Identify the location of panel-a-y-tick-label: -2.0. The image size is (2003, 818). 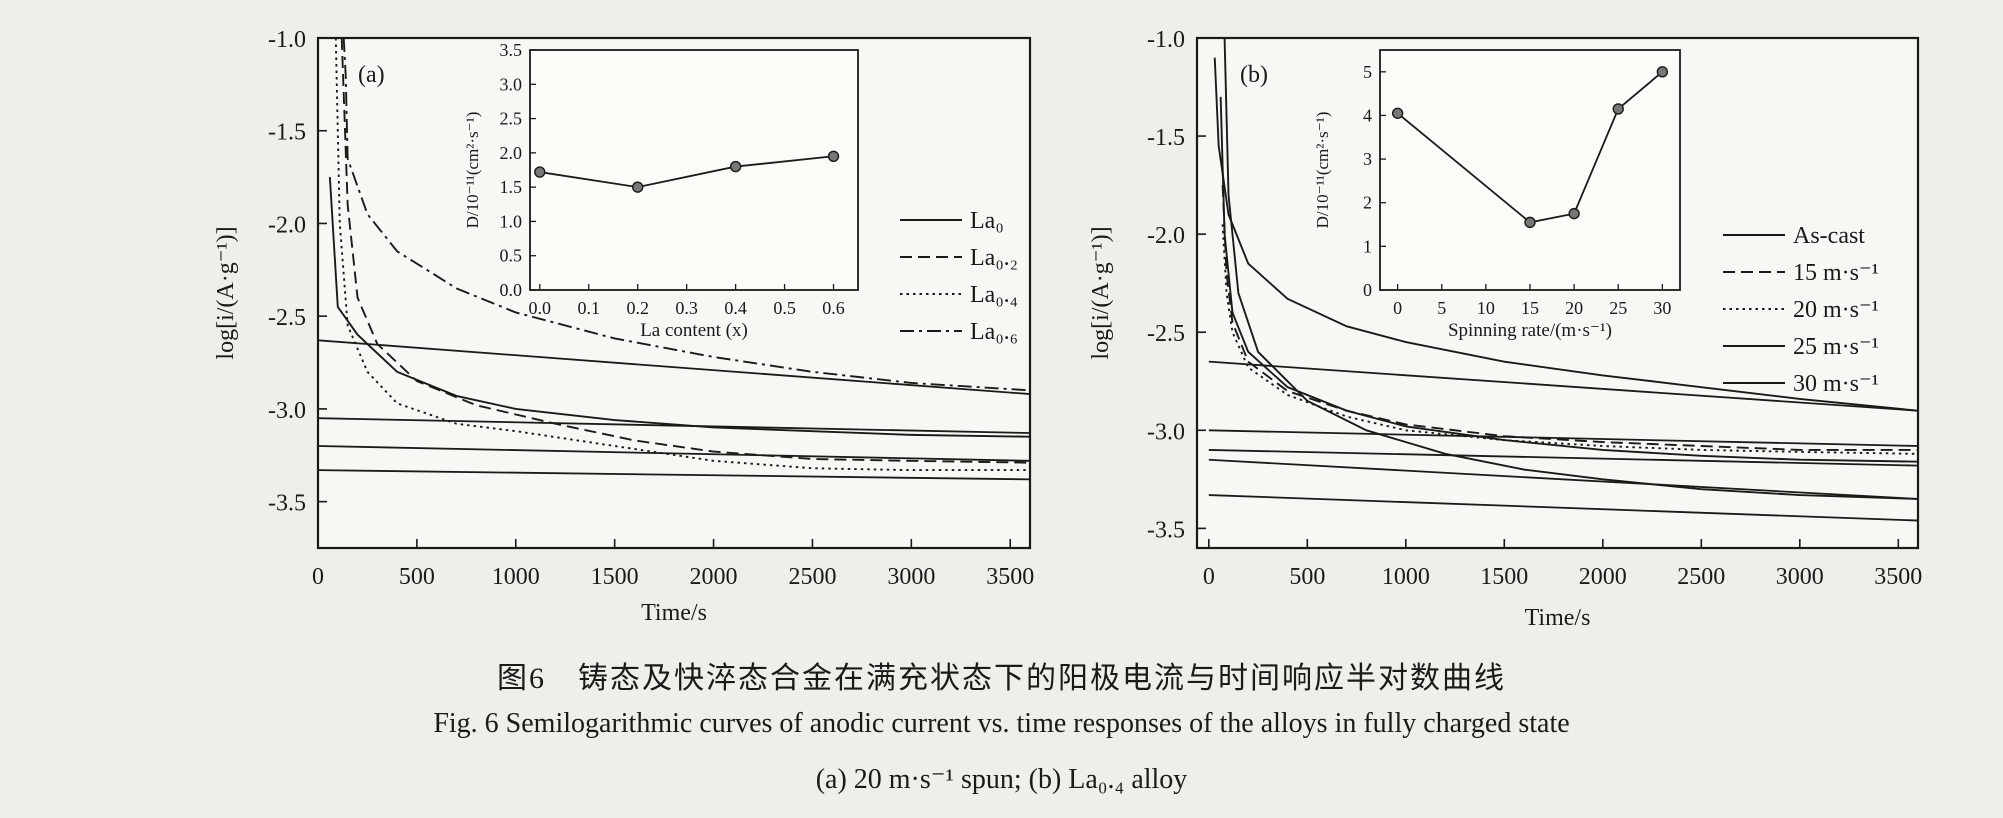
(287, 225).